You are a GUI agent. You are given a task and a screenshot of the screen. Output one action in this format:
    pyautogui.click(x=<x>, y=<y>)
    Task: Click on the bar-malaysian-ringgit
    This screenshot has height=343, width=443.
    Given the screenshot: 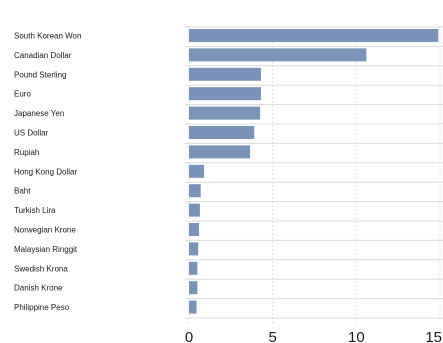 What is the action you would take?
    pyautogui.click(x=194, y=249)
    